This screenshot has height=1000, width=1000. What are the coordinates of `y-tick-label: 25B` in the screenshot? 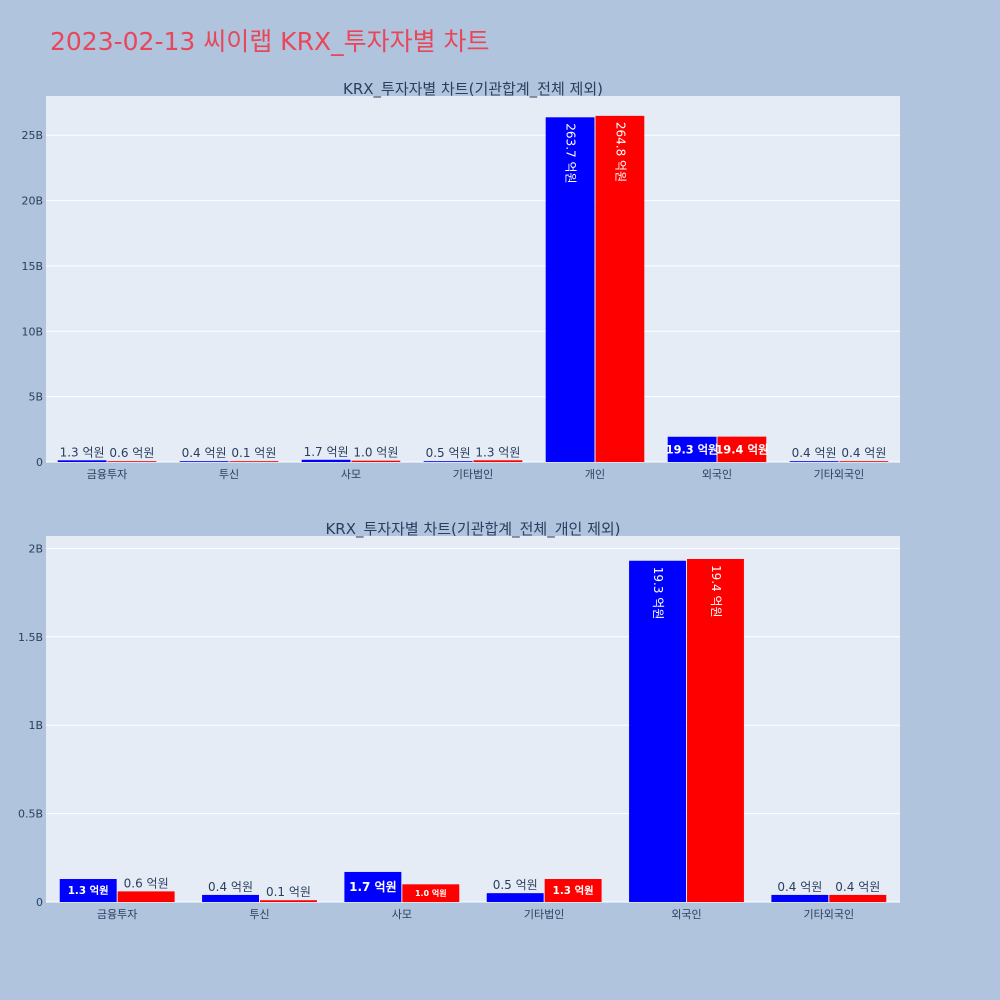 It's located at (32, 135).